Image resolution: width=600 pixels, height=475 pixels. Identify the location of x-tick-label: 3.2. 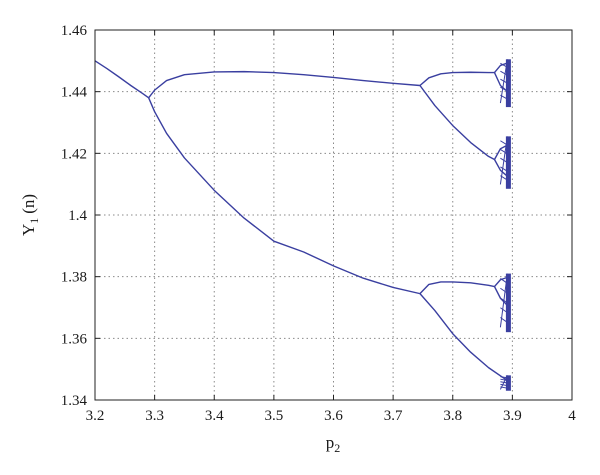
(95, 416).